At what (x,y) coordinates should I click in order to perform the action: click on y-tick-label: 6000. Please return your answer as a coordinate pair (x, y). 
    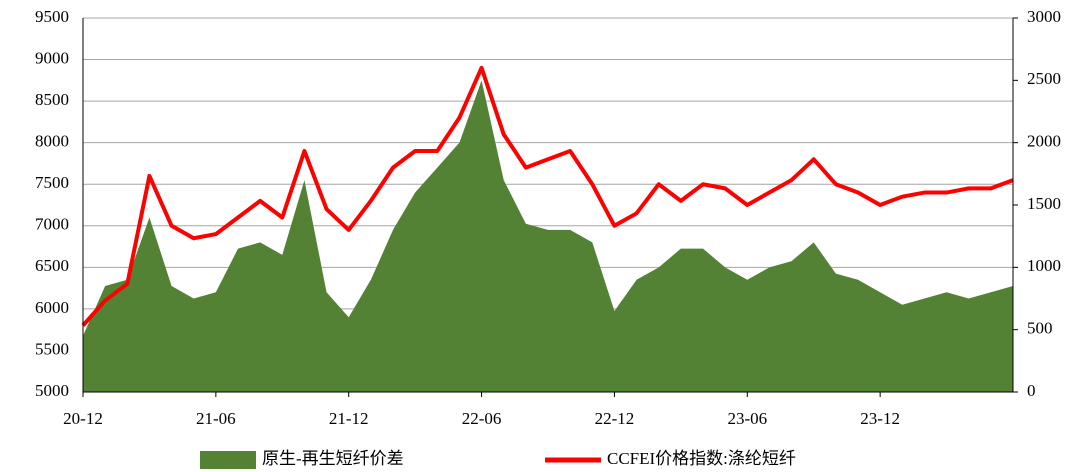
    Looking at the image, I should click on (52, 307).